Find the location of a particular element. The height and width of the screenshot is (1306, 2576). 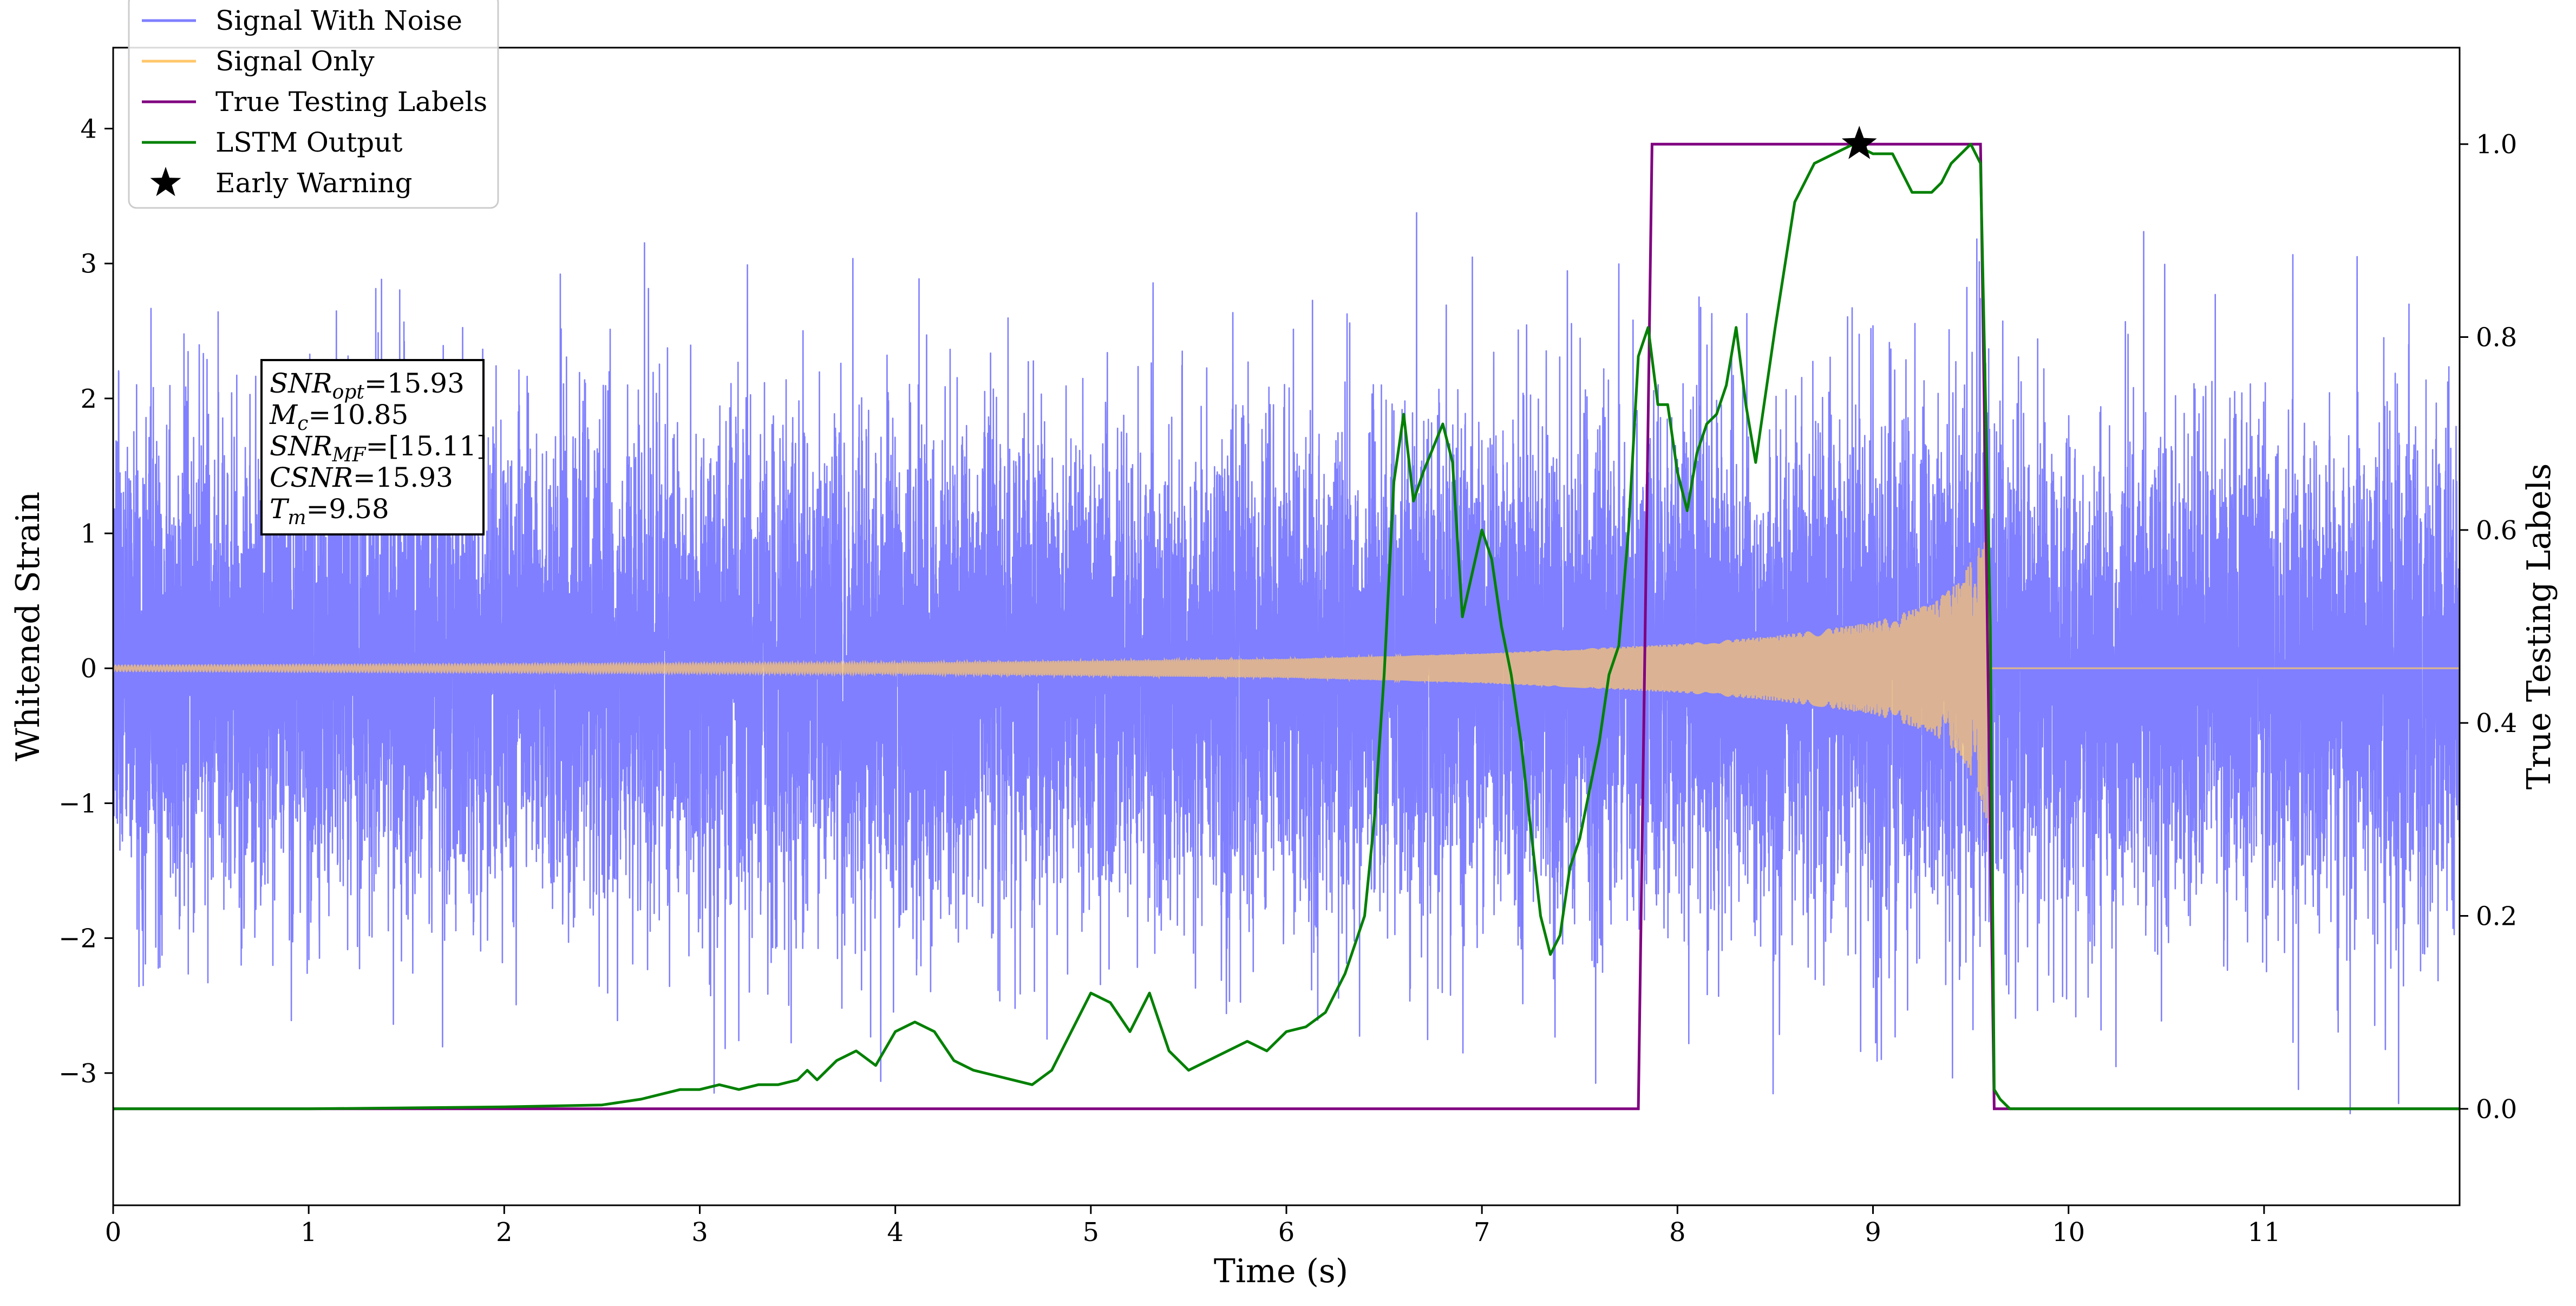

info-box-frame is located at coordinates (373, 447).